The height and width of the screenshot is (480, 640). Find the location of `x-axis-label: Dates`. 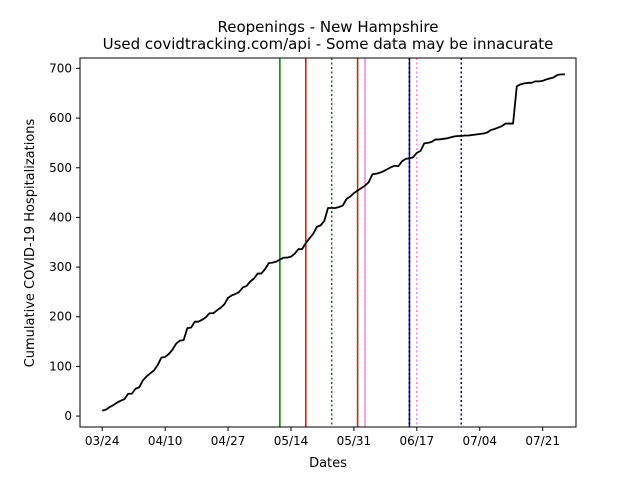

x-axis-label: Dates is located at coordinates (328, 463).